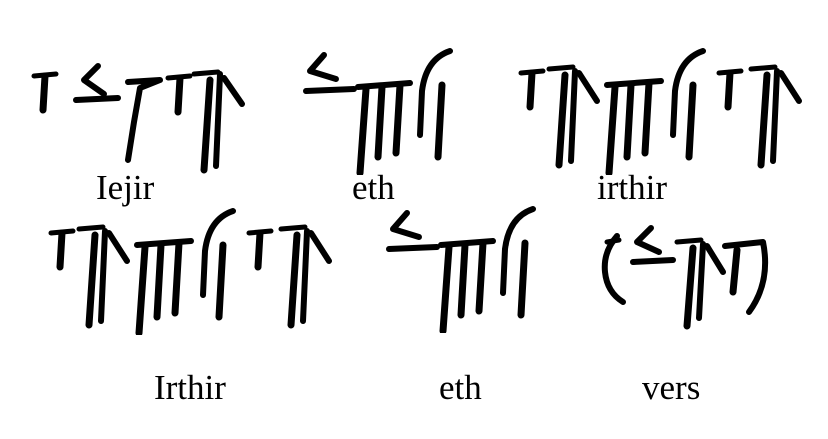  Describe the element at coordinates (685, 277) in the screenshot. I see `rune-word-vers` at that location.